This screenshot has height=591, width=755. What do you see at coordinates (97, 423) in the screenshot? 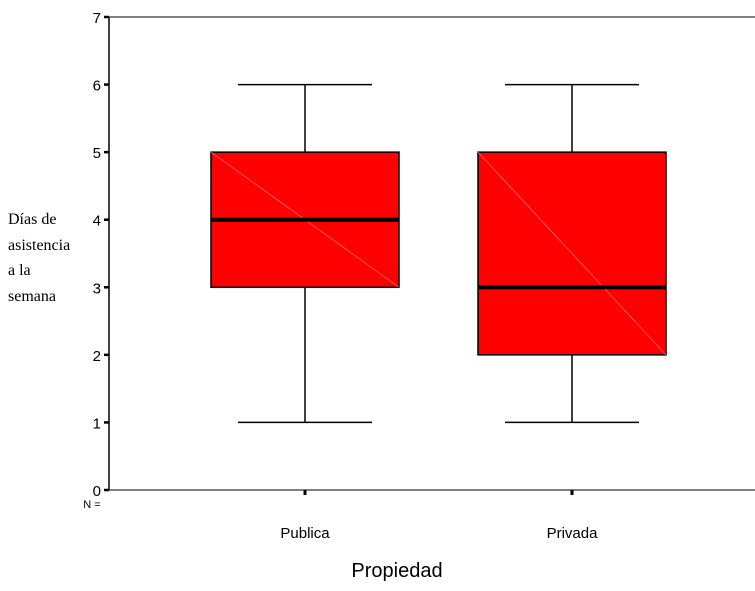
I see `y-tick-label: 1` at bounding box center [97, 423].